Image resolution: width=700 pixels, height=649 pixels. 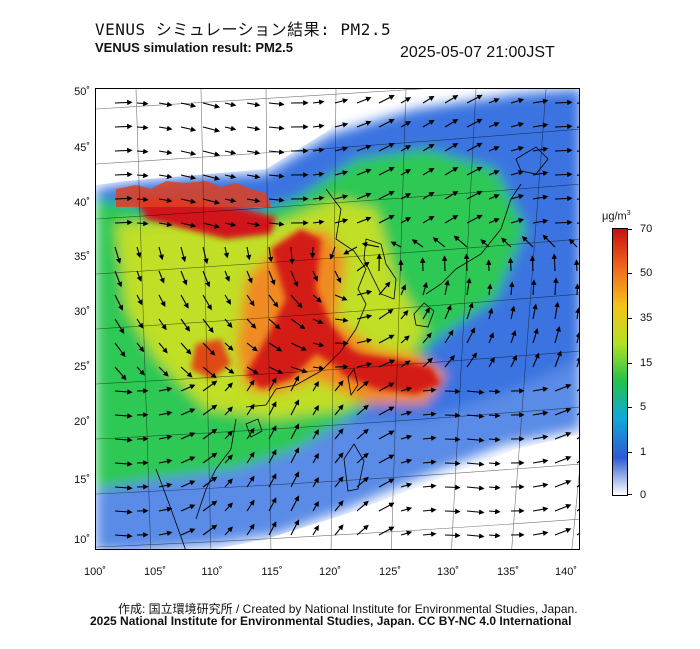 I want to click on colorbar-label: 50, so click(x=646, y=273).